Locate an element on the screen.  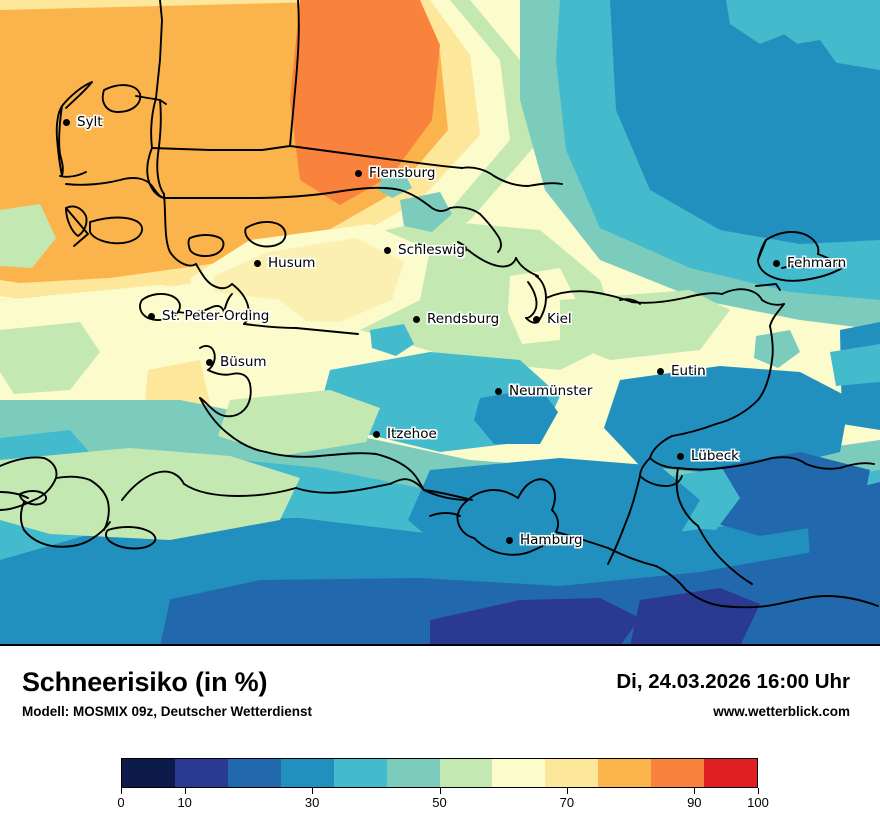
page-title: Schneerisiko (in %) is located at coordinates (145, 682).